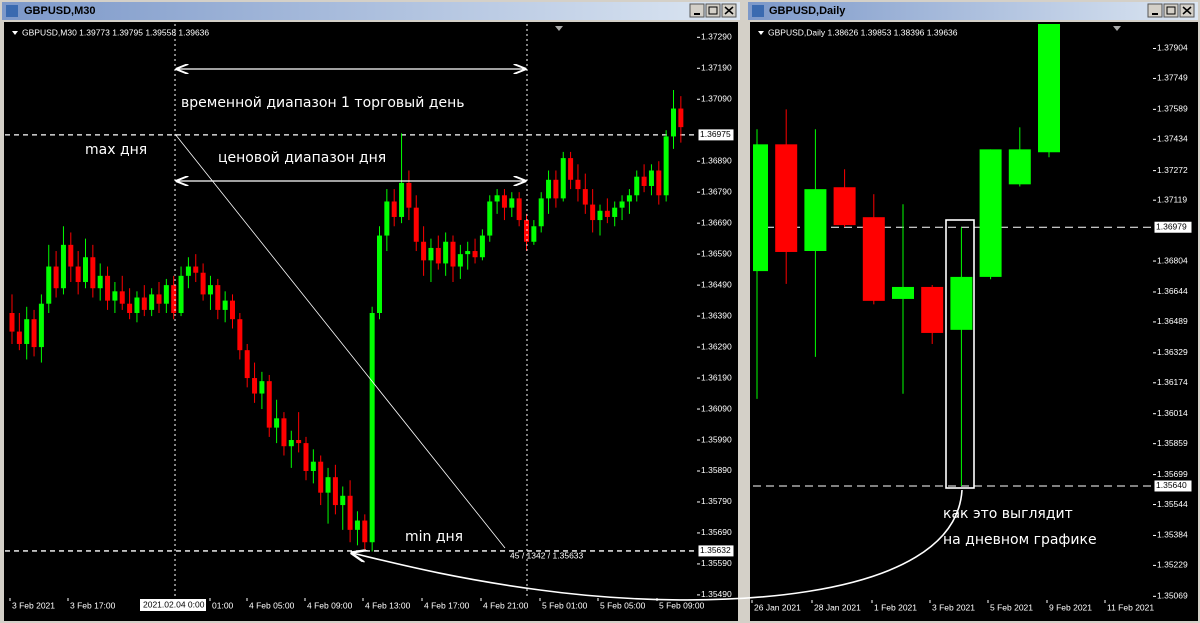  What do you see at coordinates (761, 33) in the screenshot?
I see `menu-triangle` at bounding box center [761, 33].